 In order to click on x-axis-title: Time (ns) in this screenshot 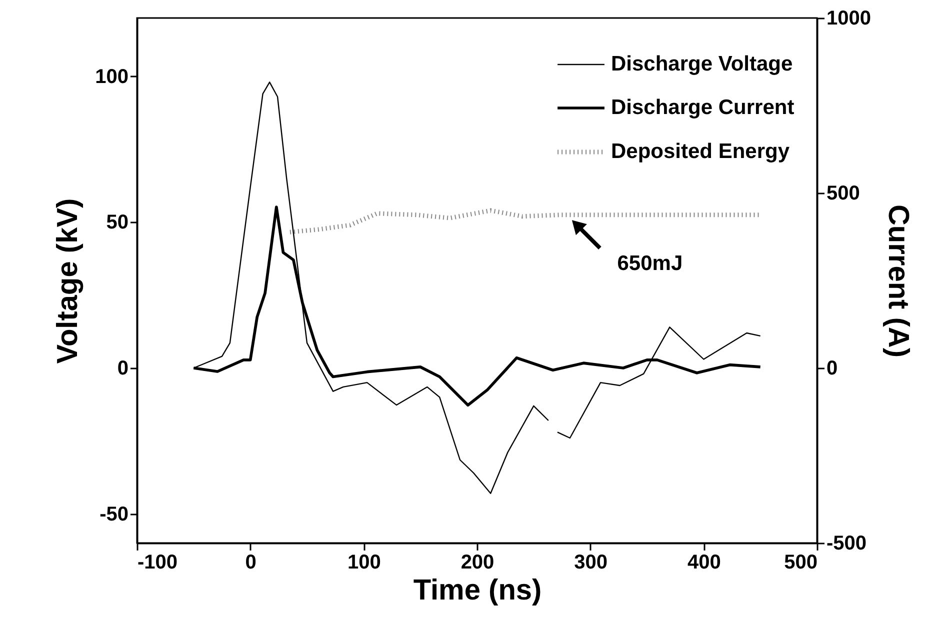, I will do `click(477, 590)`.